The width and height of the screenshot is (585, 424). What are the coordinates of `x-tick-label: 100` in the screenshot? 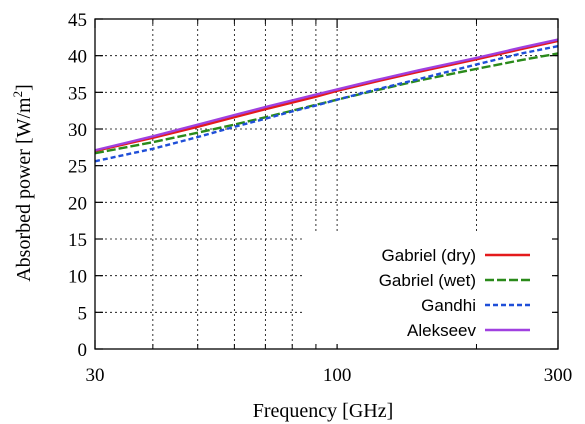 It's located at (337, 375).